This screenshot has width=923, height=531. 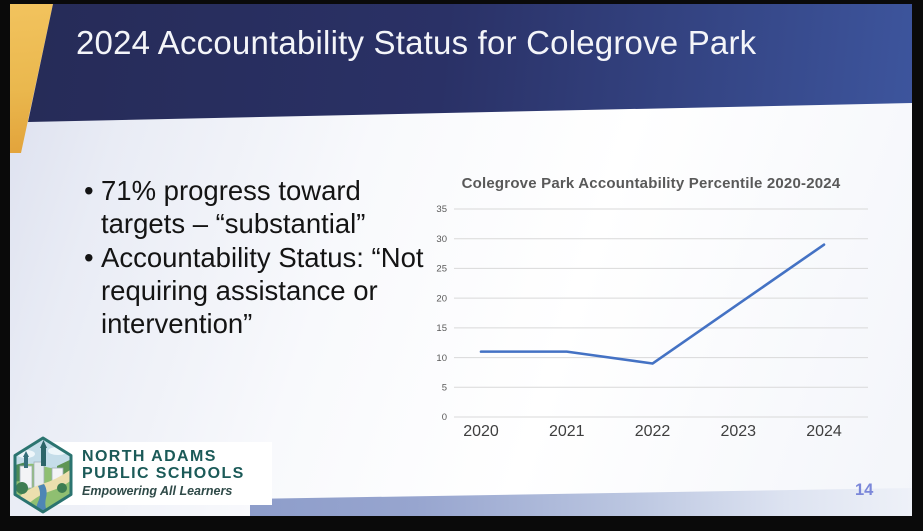 I want to click on svg-text: 2021, so click(x=567, y=431).